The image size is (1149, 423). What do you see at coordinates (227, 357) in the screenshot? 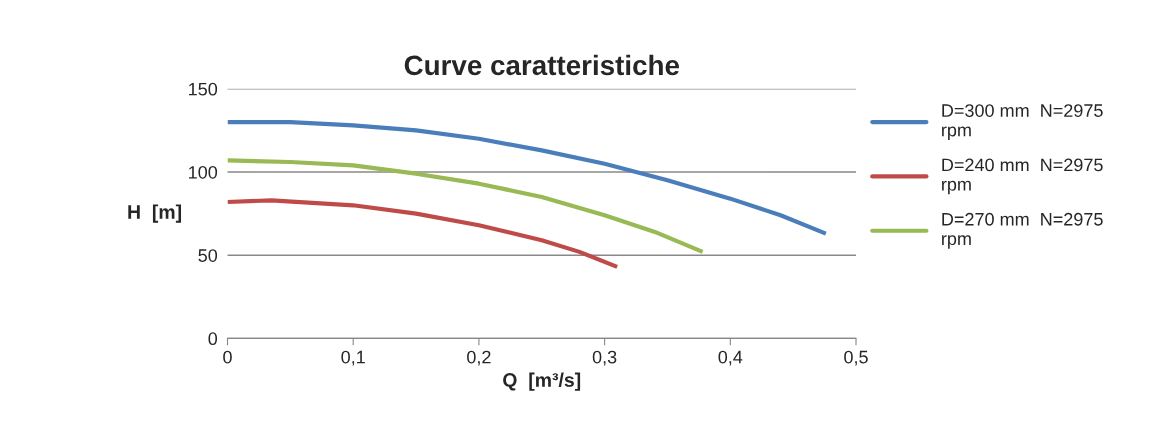
I see `x-tick-label: 0` at bounding box center [227, 357].